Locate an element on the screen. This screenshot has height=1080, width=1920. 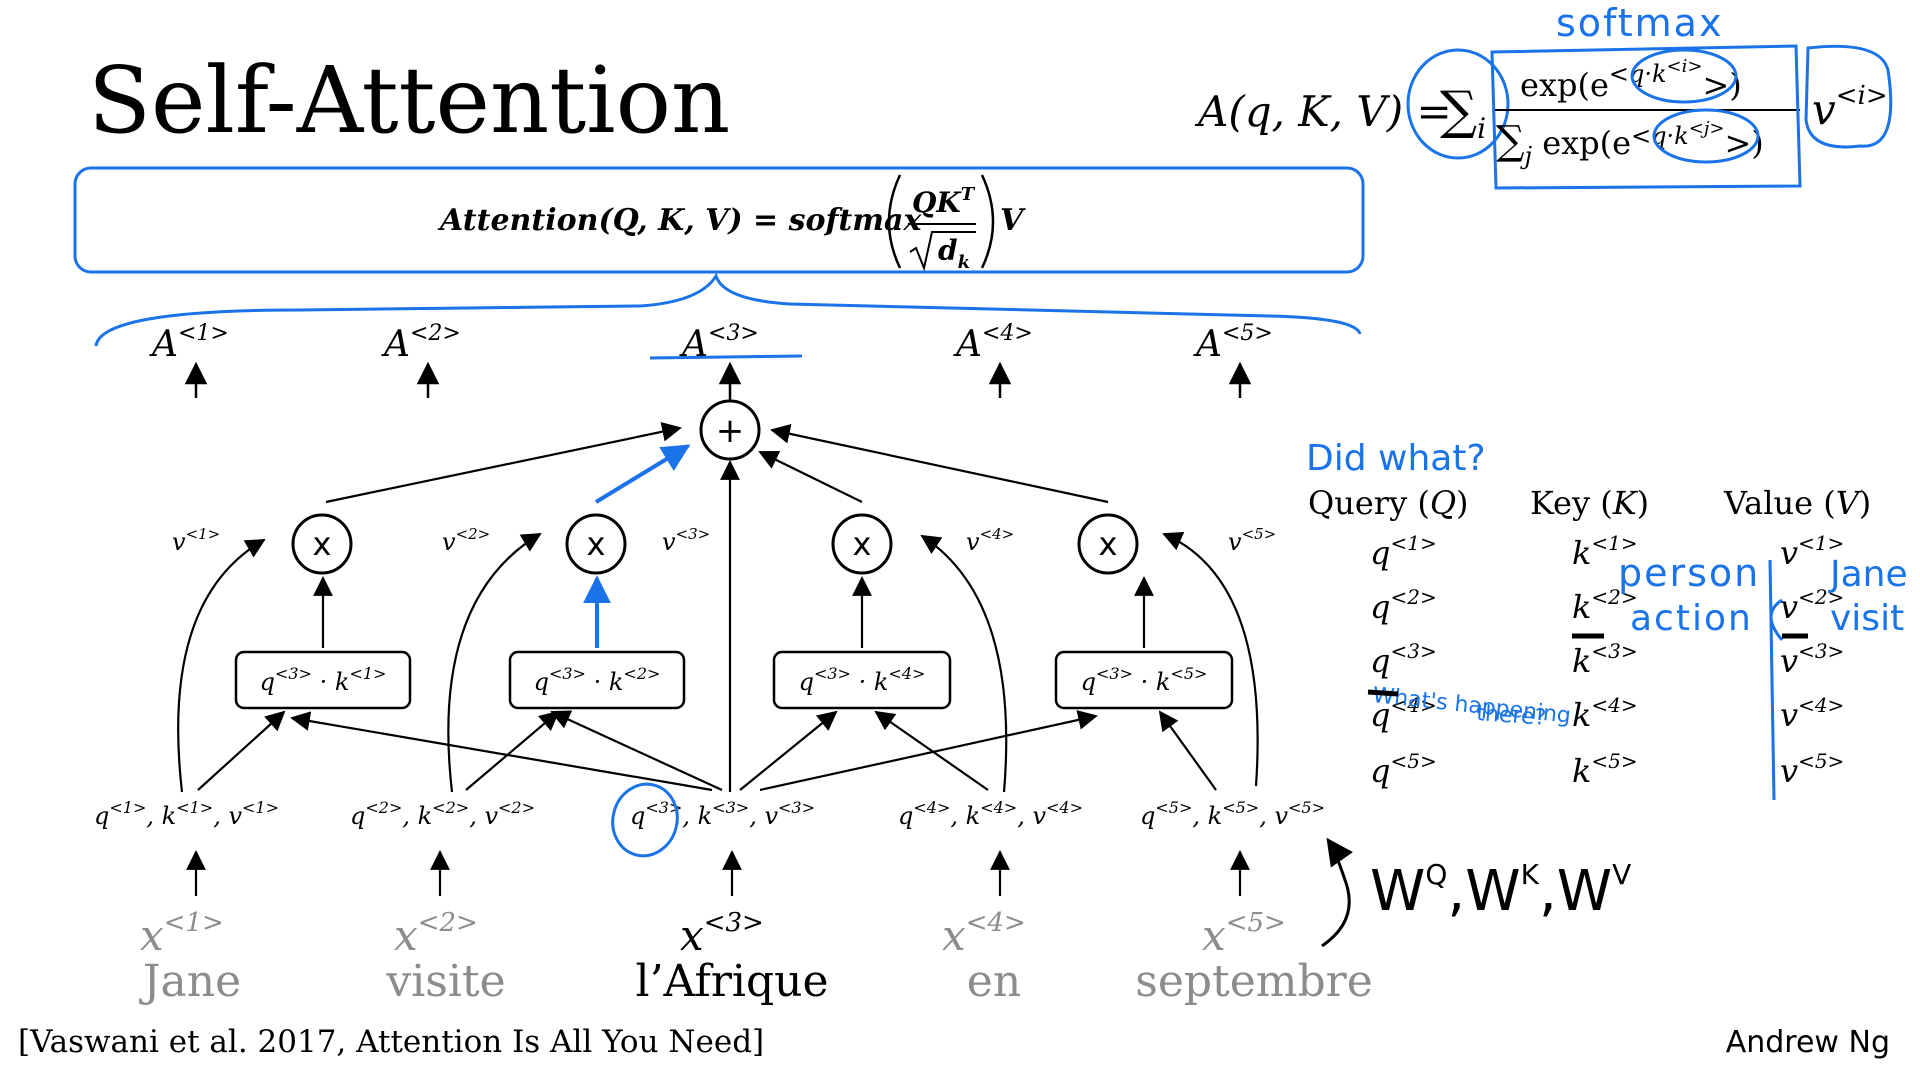
table-header-1: Query (Q) is located at coordinates (1388, 503).